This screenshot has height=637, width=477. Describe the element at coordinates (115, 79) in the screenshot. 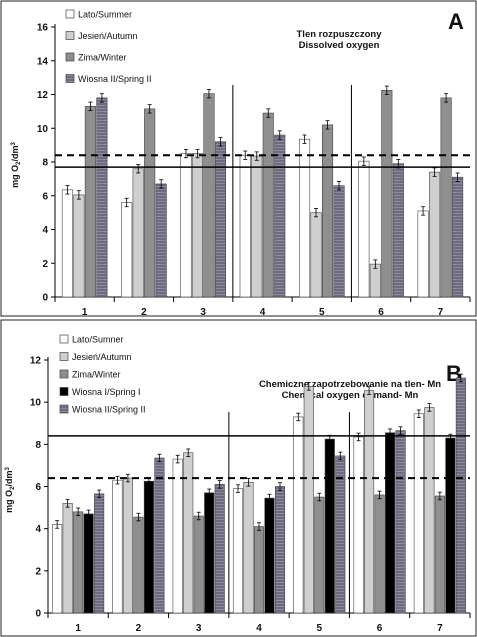

I see `panel-a-legend-label: Wiosna II/Spring II` at that location.